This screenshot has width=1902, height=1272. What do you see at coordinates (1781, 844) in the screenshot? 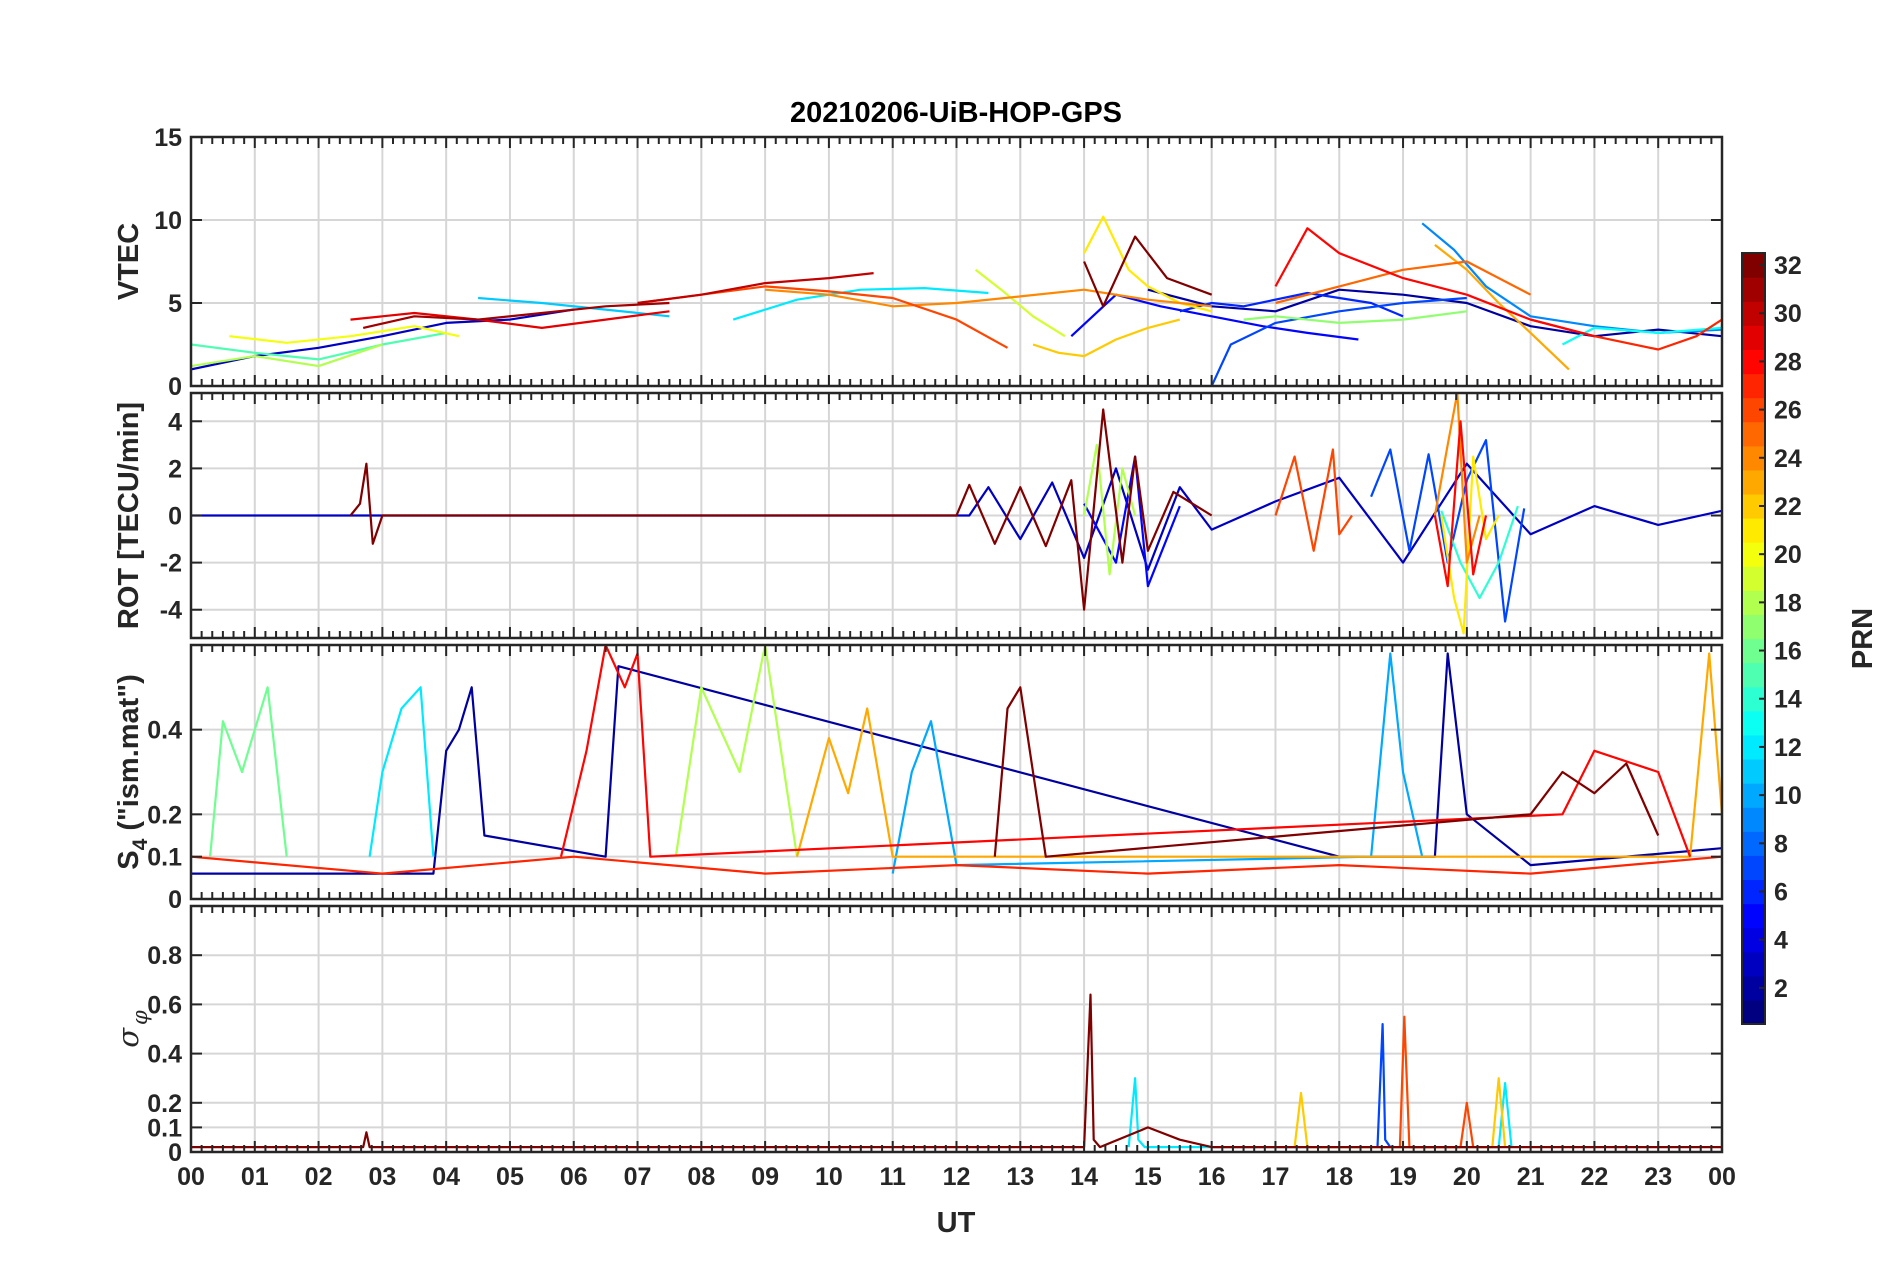
I see `colorbar-tick-label: 8` at bounding box center [1781, 844].